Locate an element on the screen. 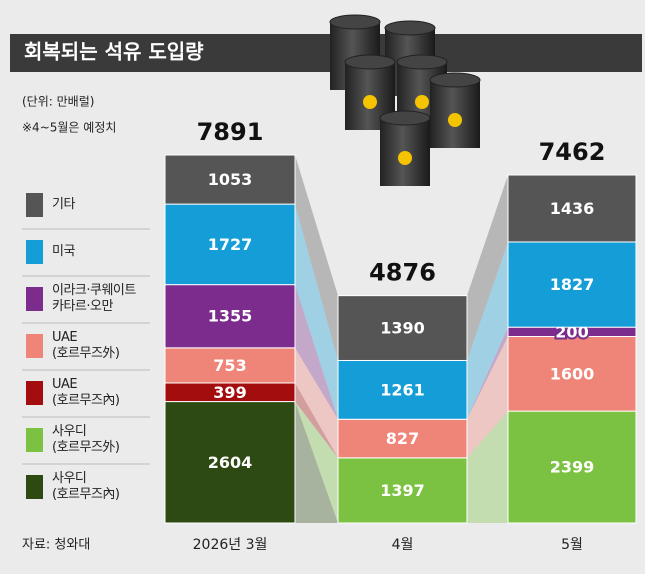 The width and height of the screenshot is (645, 574). title-bar is located at coordinates (326, 53).